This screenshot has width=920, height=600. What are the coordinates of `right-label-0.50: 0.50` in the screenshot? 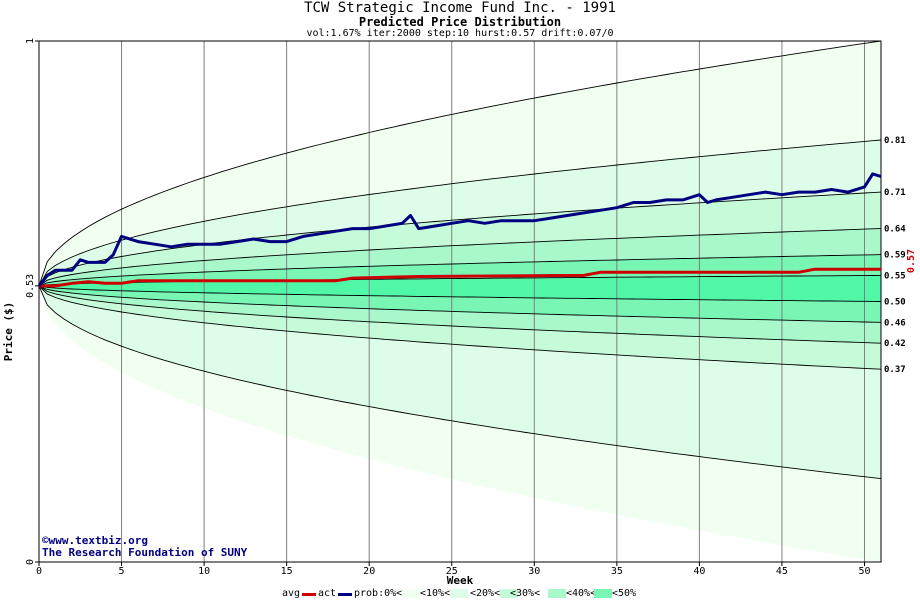 It's located at (895, 303).